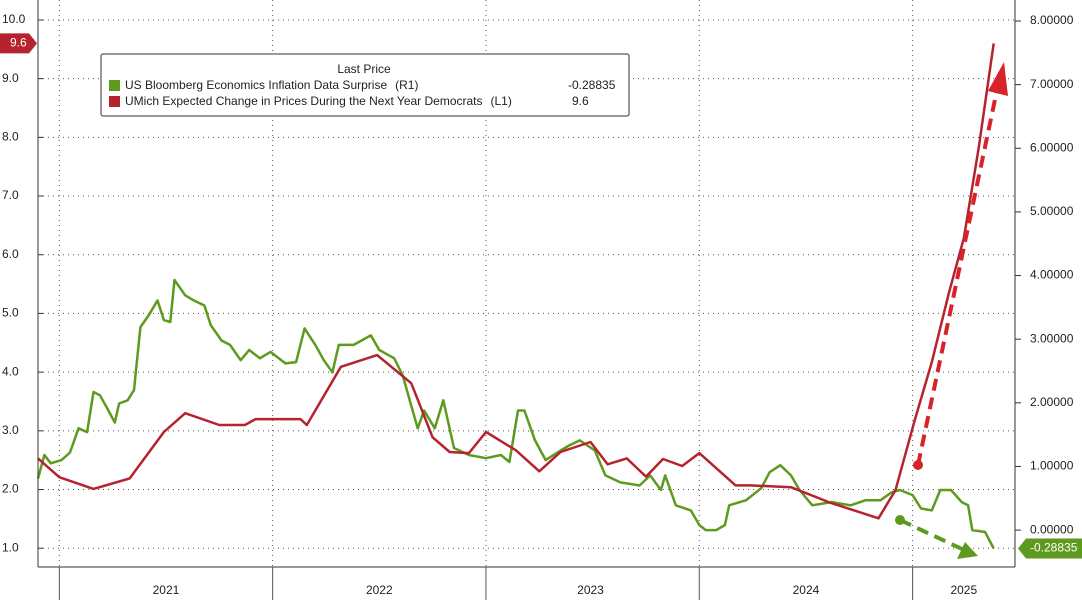 This screenshot has height=600, width=1082. What do you see at coordinates (963, 590) in the screenshot?
I see `x-tick-label: 2025` at bounding box center [963, 590].